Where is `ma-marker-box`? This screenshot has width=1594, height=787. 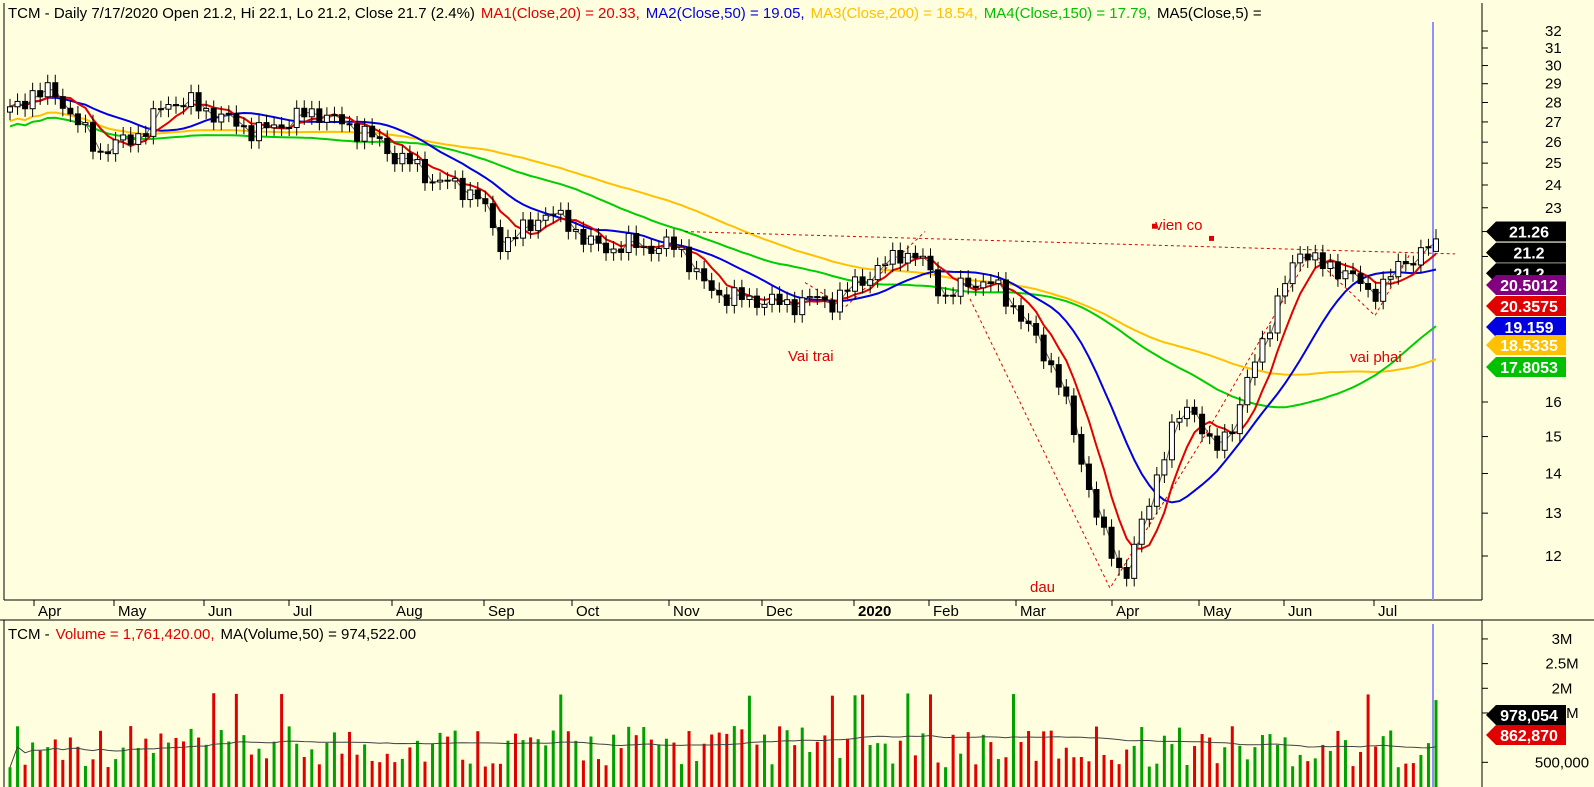 ma-marker-box is located at coordinates (1526, 285).